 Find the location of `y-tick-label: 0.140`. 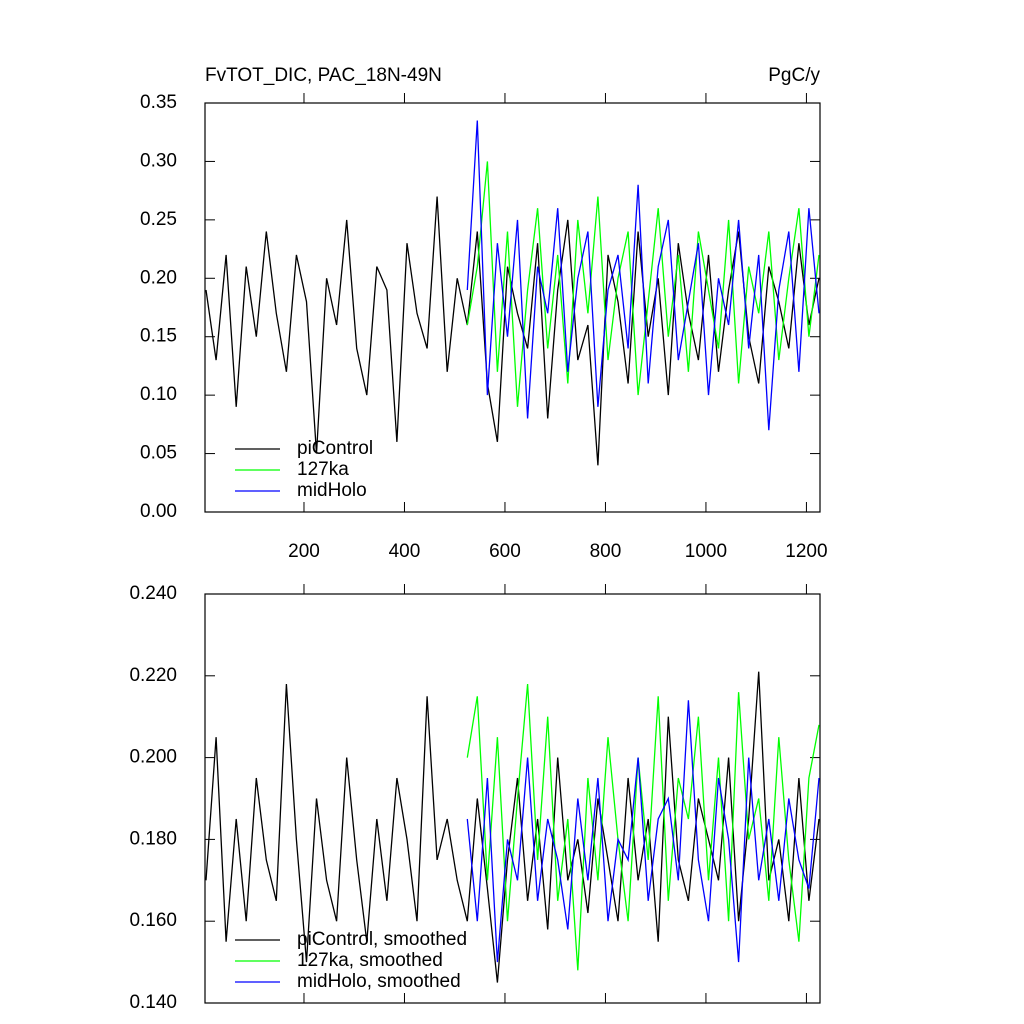

y-tick-label: 0.140 is located at coordinates (153, 1002).